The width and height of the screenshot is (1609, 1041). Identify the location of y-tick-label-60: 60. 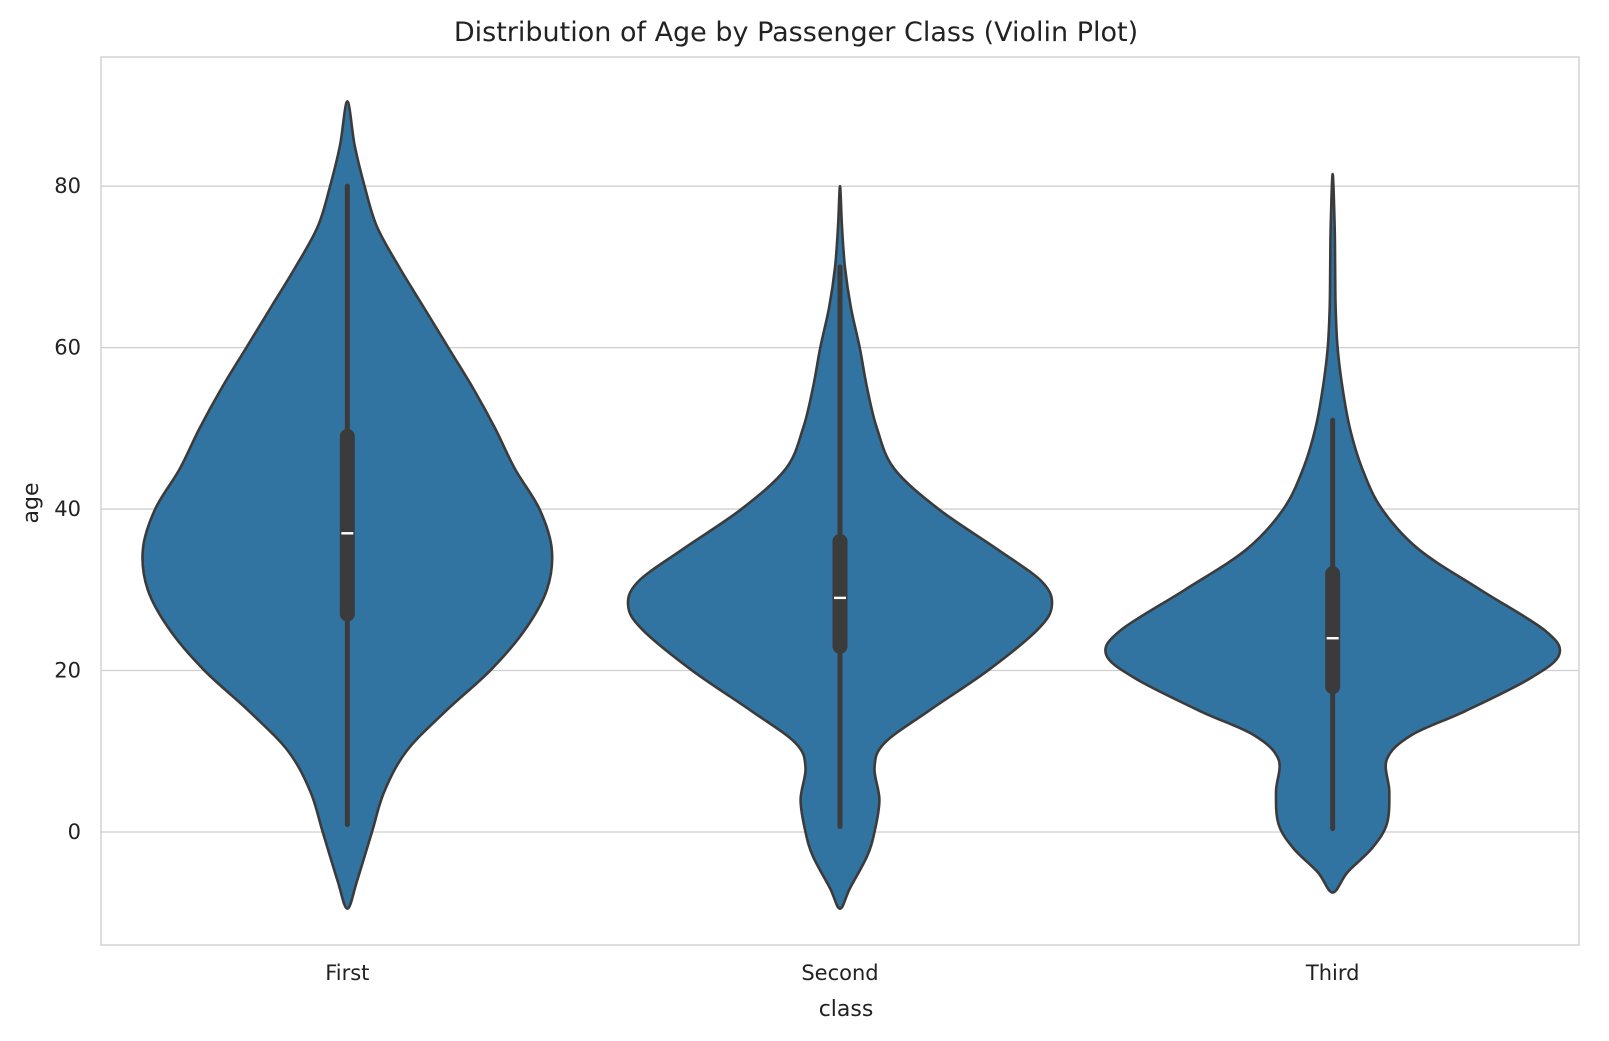
(67, 348).